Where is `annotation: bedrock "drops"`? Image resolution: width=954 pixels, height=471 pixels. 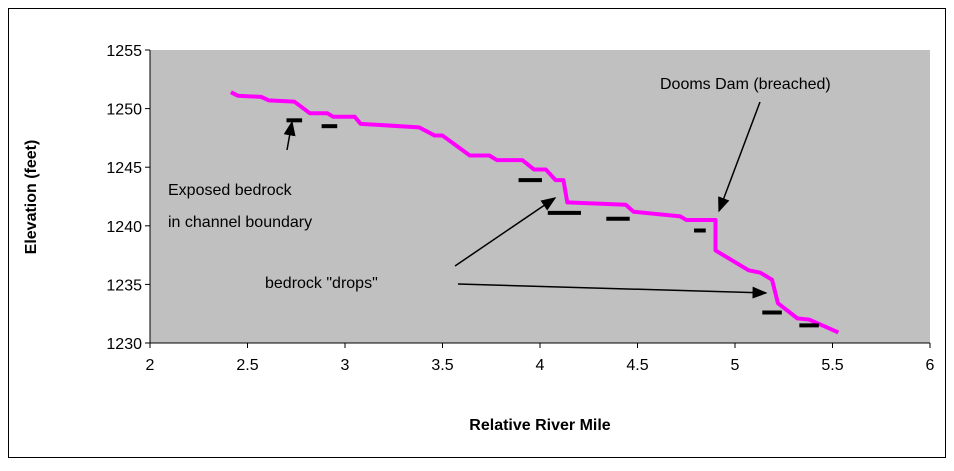 annotation: bedrock "drops" is located at coordinates (321, 283).